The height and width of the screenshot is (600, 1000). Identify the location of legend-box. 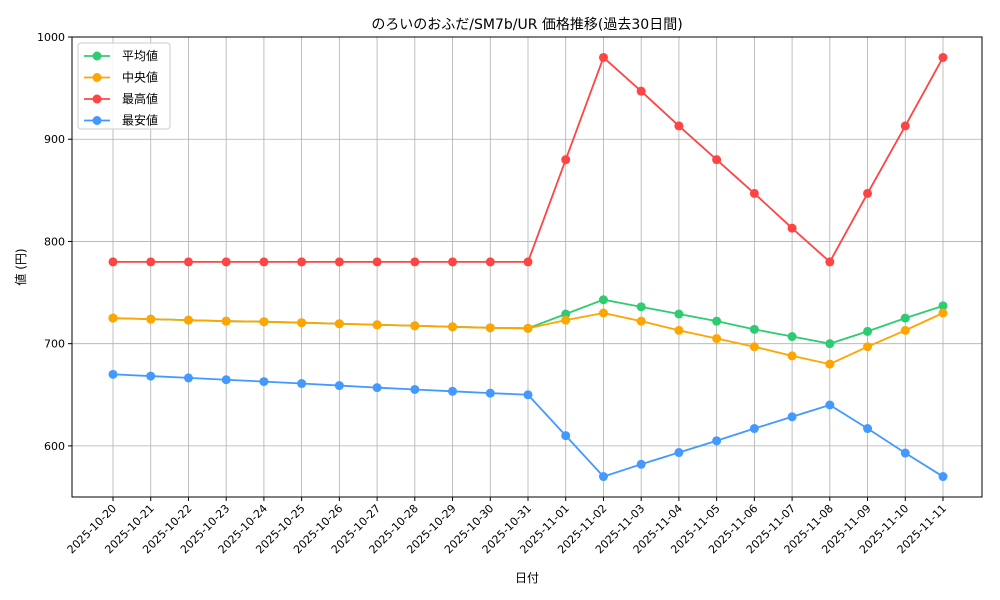
(124, 86).